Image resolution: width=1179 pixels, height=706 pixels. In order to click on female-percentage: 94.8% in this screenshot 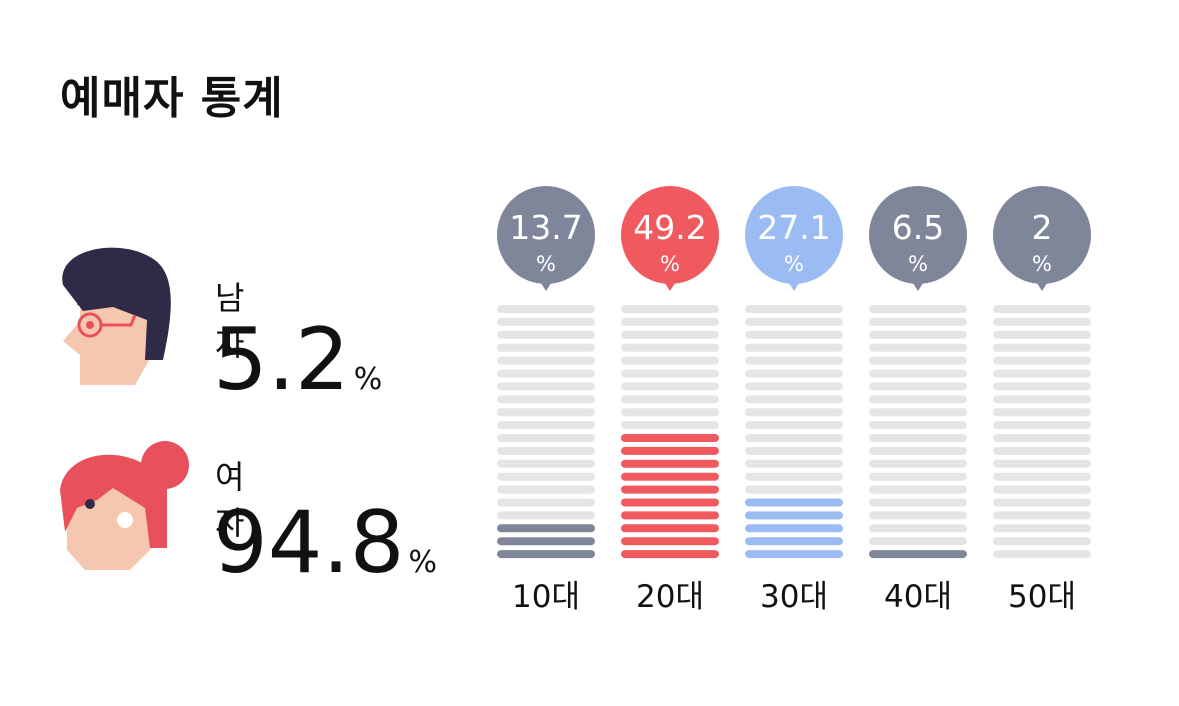, I will do `click(325, 543)`.